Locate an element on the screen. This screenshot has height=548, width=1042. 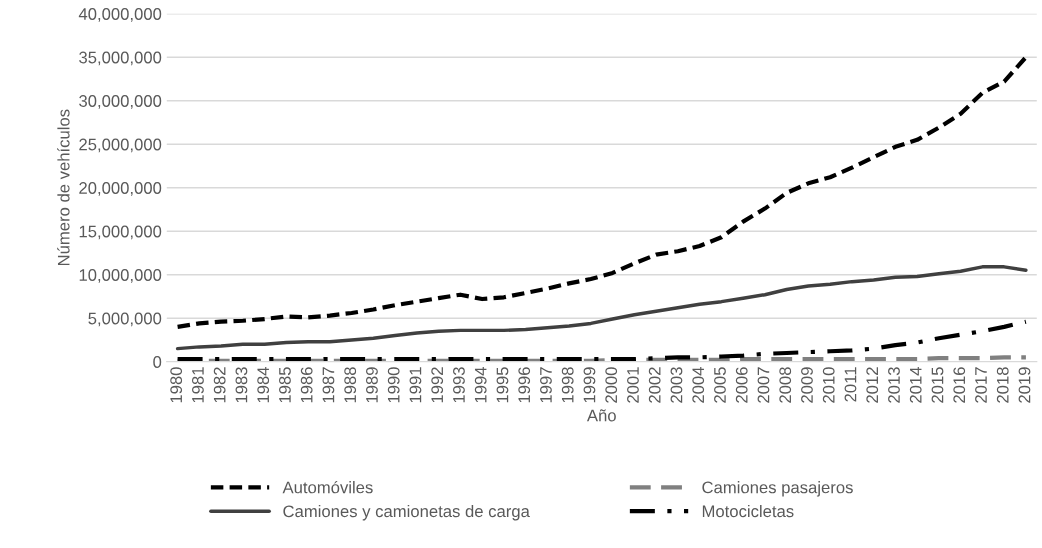
x-tick-label: 2002 is located at coordinates (654, 385).